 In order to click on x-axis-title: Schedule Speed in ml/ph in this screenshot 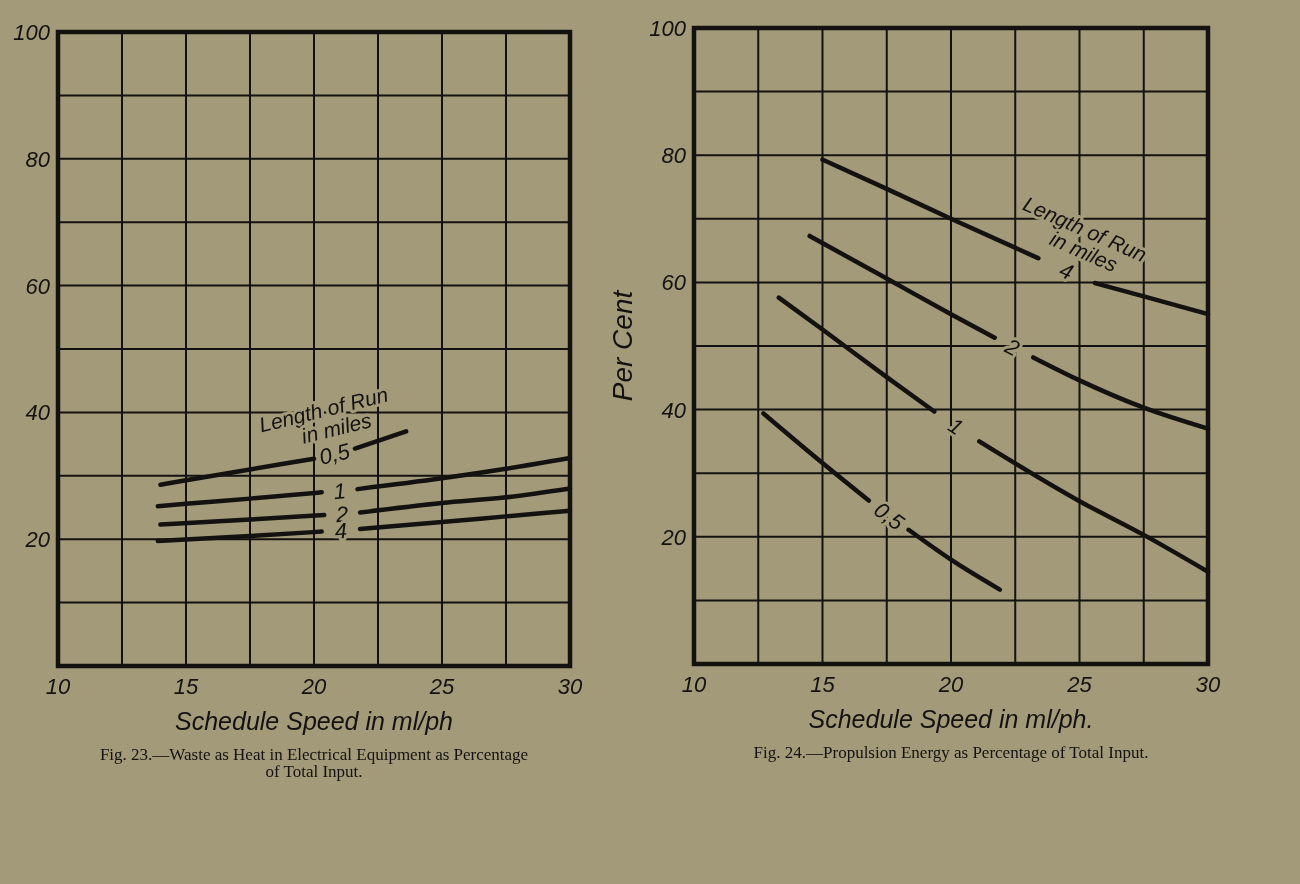, I will do `click(314, 721)`.